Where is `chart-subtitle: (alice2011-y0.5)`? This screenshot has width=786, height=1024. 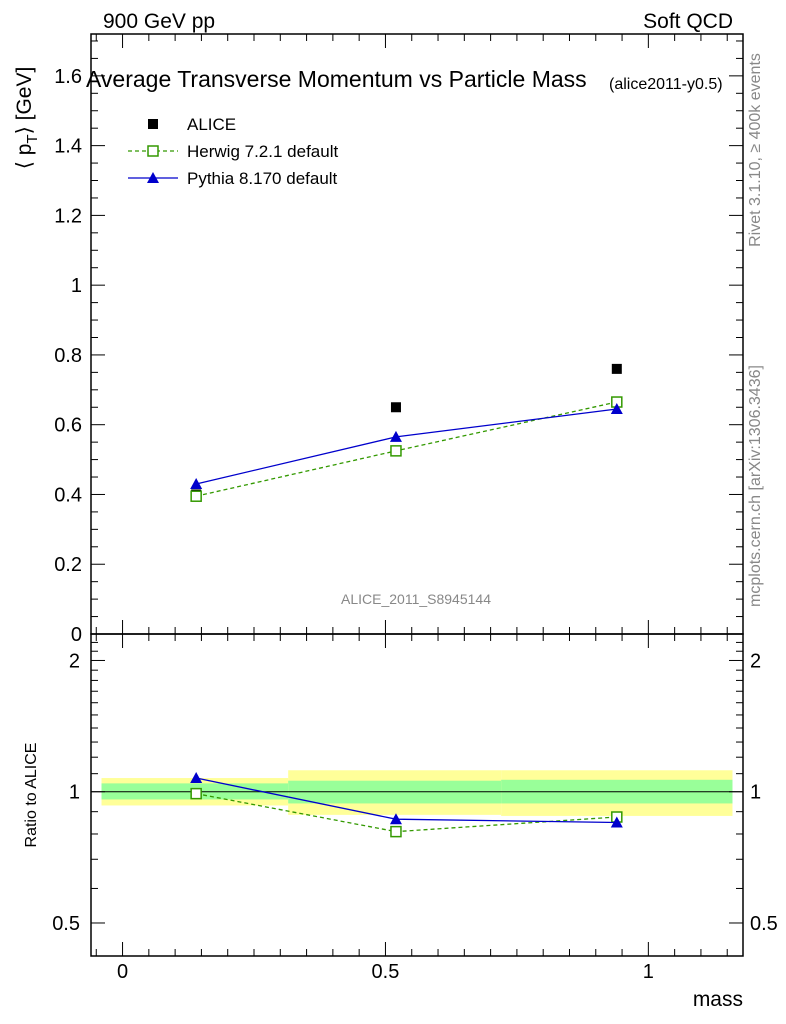
chart-subtitle: (alice2011-y0.5) is located at coordinates (666, 84).